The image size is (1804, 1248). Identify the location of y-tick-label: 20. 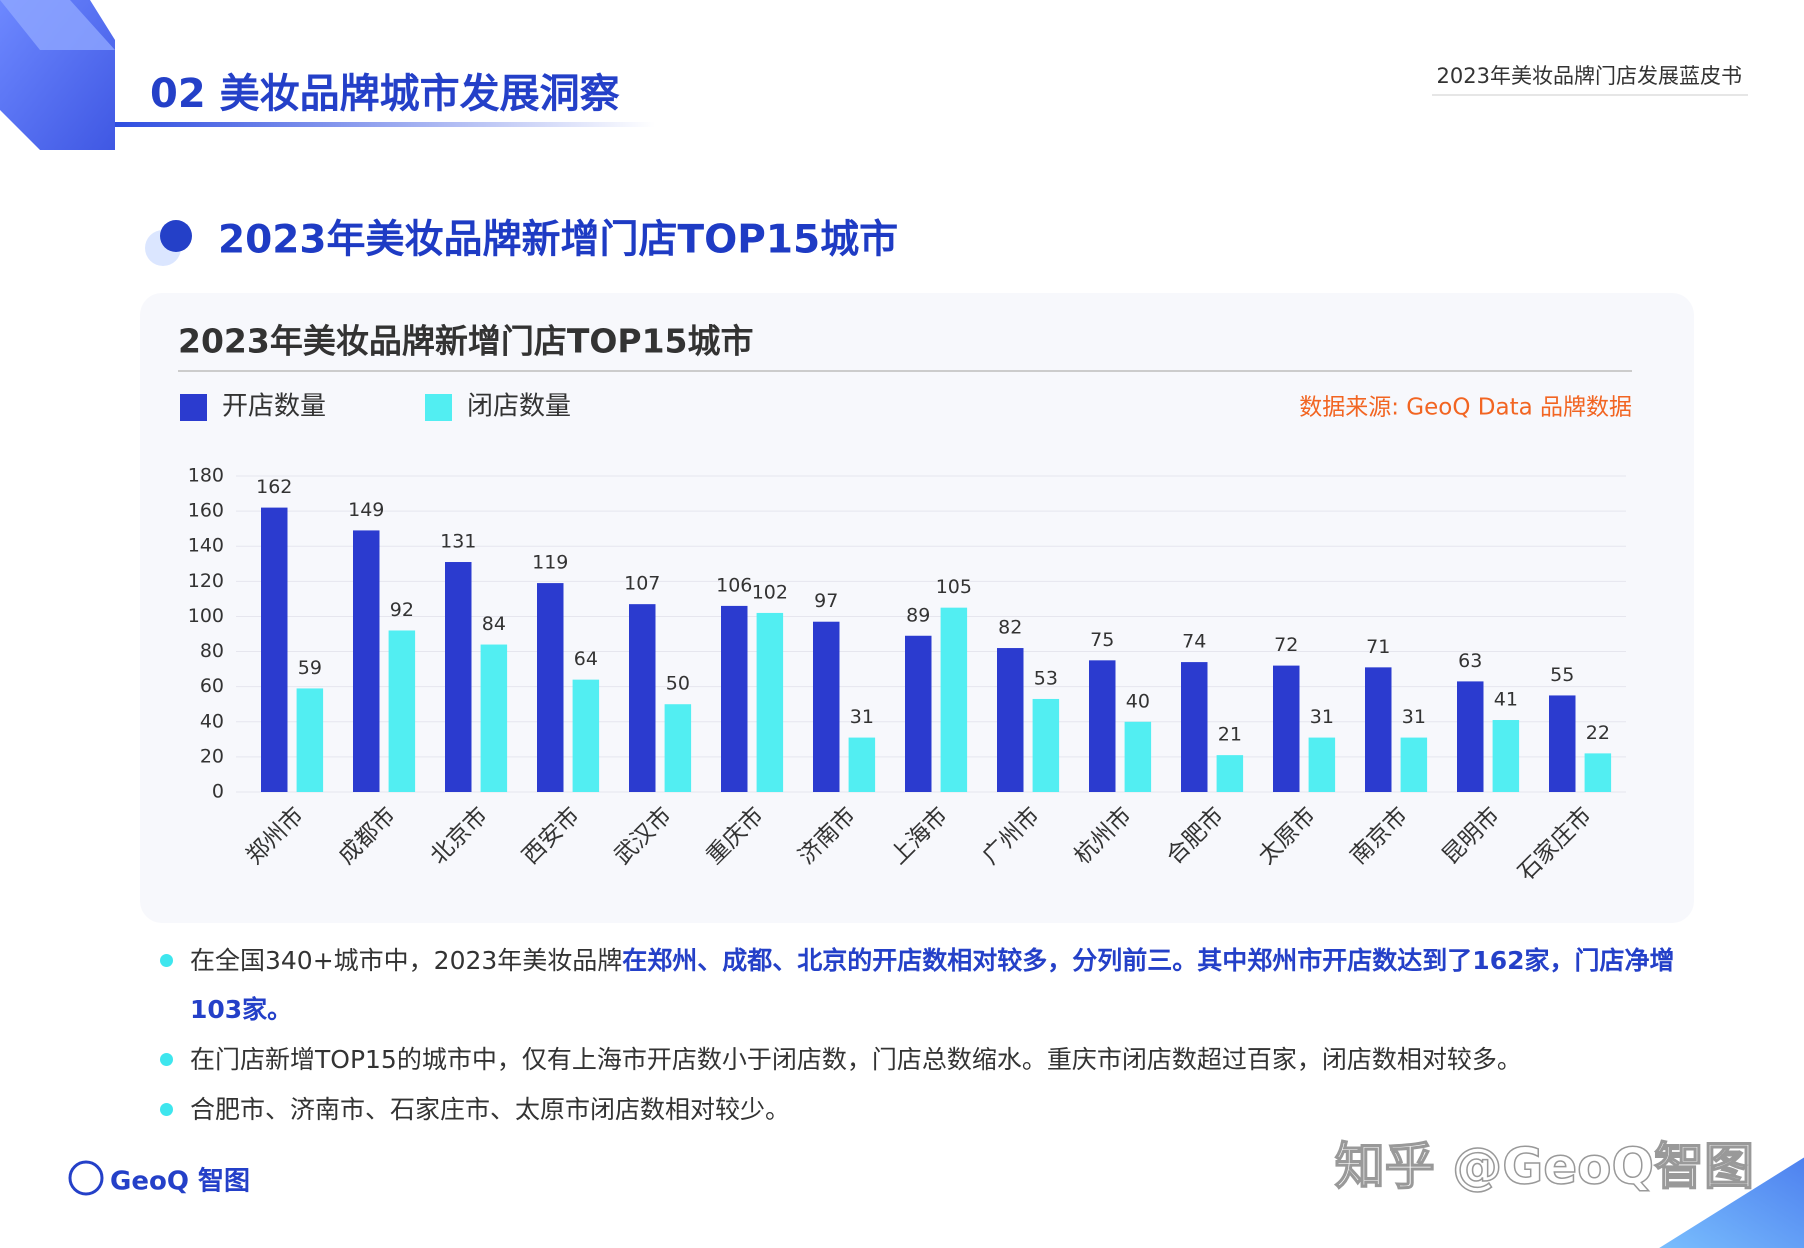
(212, 756).